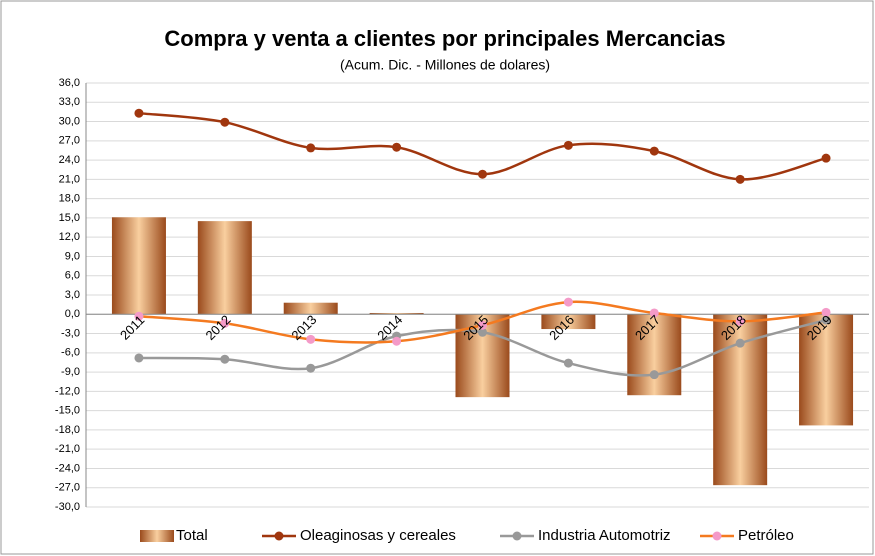  I want to click on legend-swatch, so click(157, 536).